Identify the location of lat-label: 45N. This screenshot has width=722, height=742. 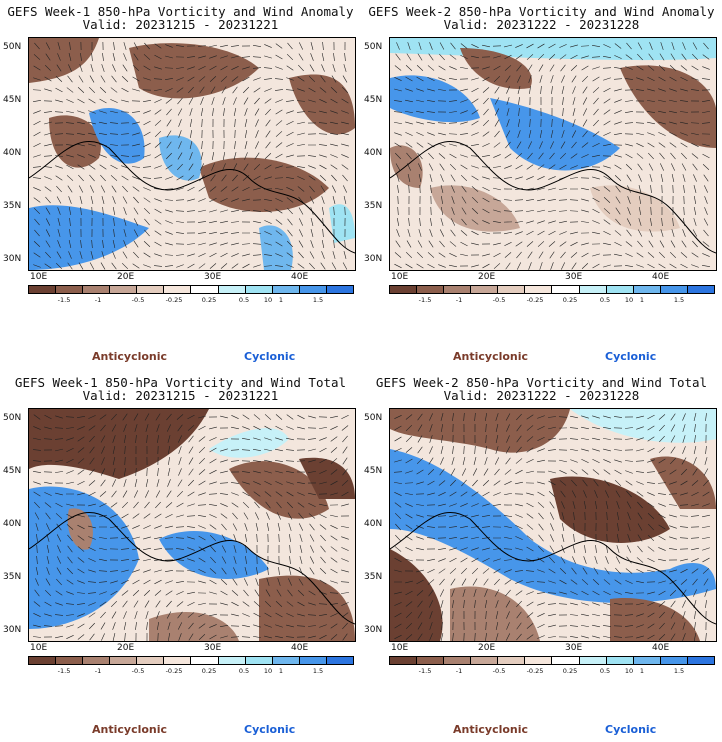
(373, 471).